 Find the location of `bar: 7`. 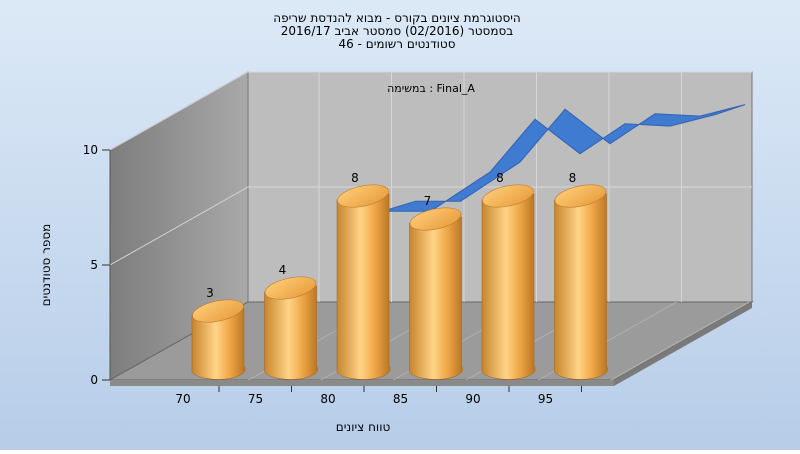

bar: 7 is located at coordinates (436, 287).